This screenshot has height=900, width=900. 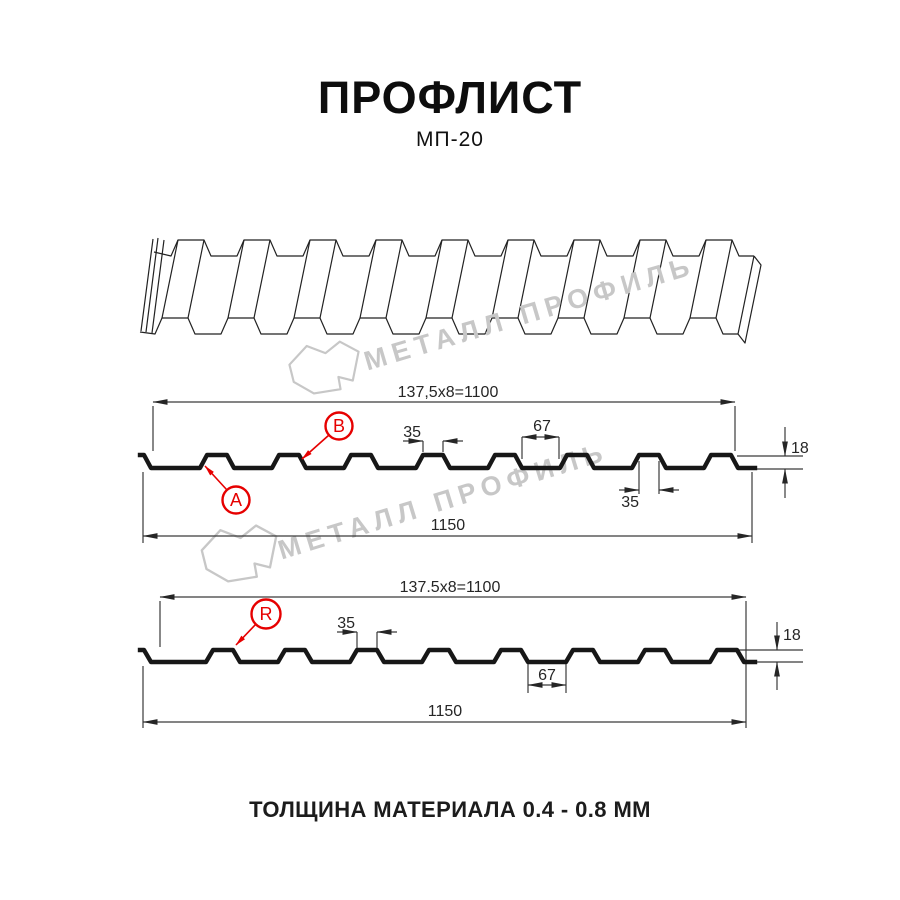 What do you see at coordinates (453, 248) in the screenshot?
I see `sheet-back-edge` at bounding box center [453, 248].